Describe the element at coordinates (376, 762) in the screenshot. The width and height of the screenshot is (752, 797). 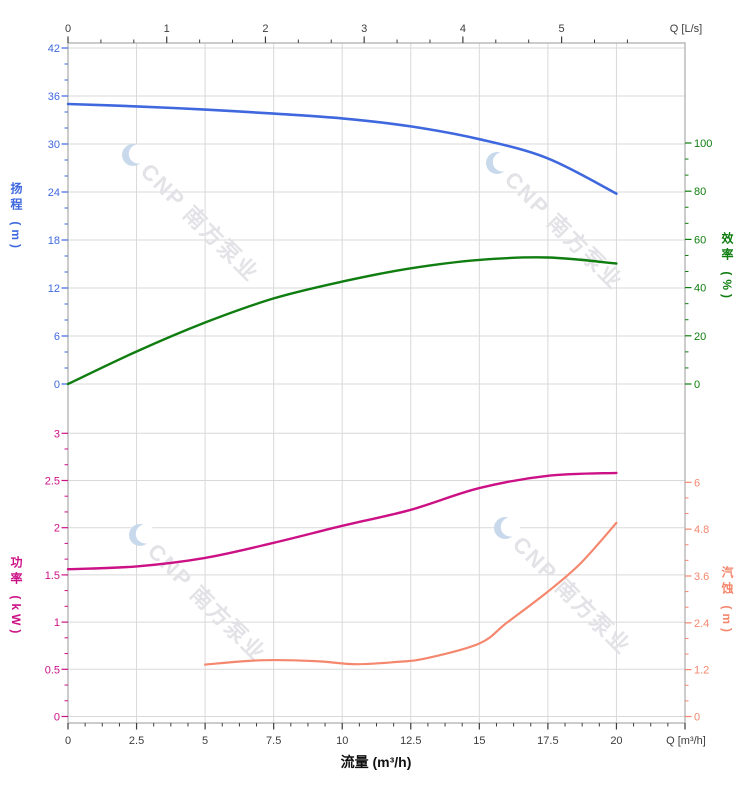
I see `flow-axis-title: 流量 (m³/h)` at that location.